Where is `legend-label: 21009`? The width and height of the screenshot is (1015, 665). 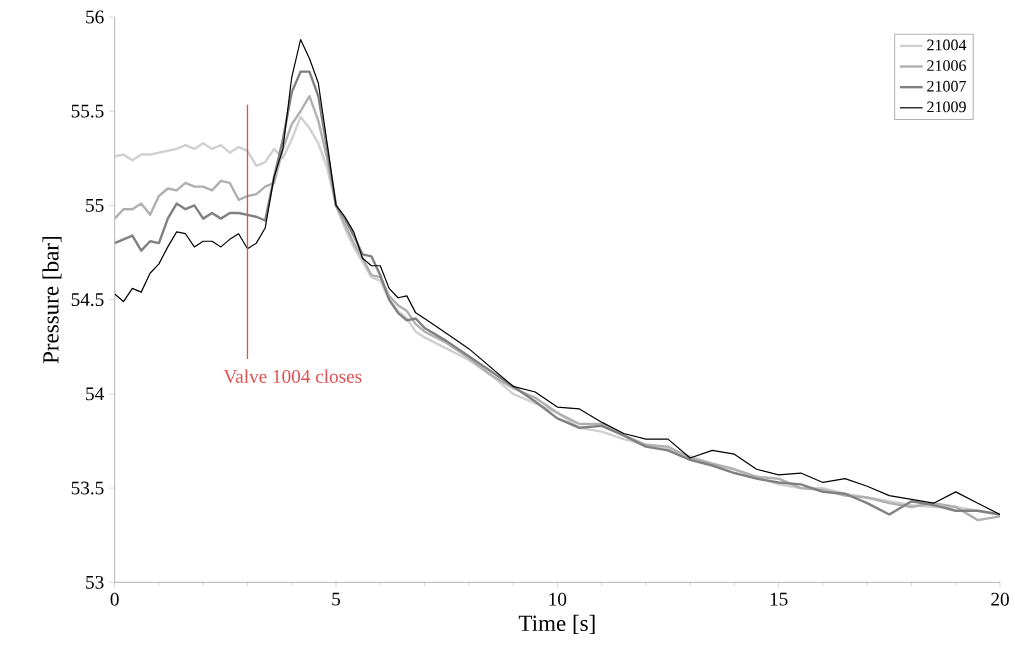
legend-label: 21009 is located at coordinates (946, 107).